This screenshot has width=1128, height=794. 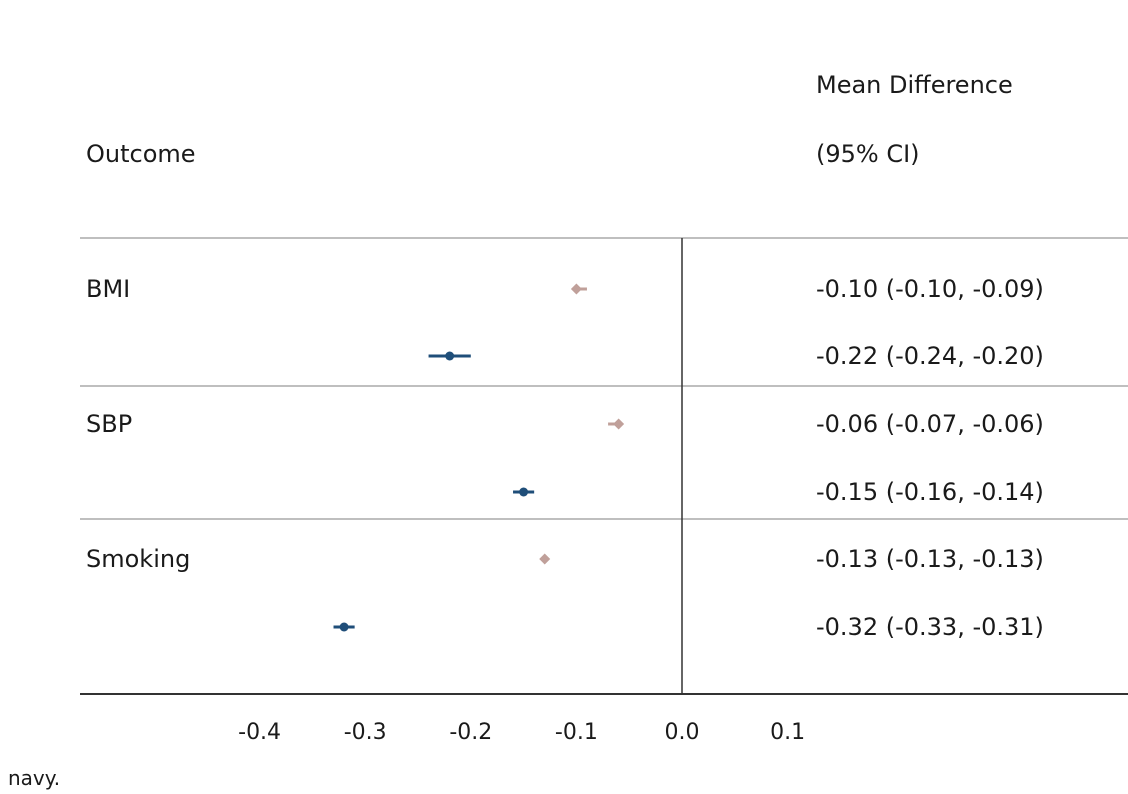 I want to click on effect-ci-text: -0.15 (-0.16, -0.14), so click(x=930, y=492).